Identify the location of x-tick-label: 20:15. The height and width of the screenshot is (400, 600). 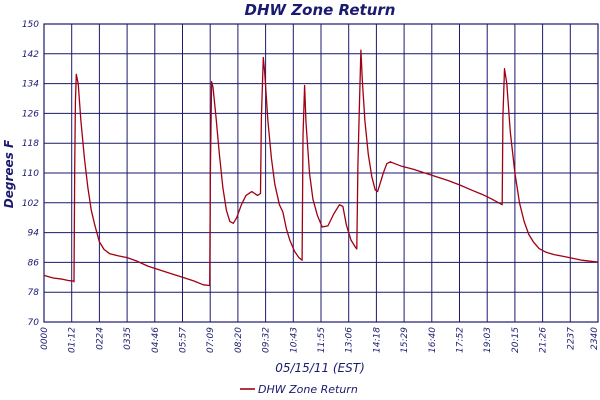
(516, 340).